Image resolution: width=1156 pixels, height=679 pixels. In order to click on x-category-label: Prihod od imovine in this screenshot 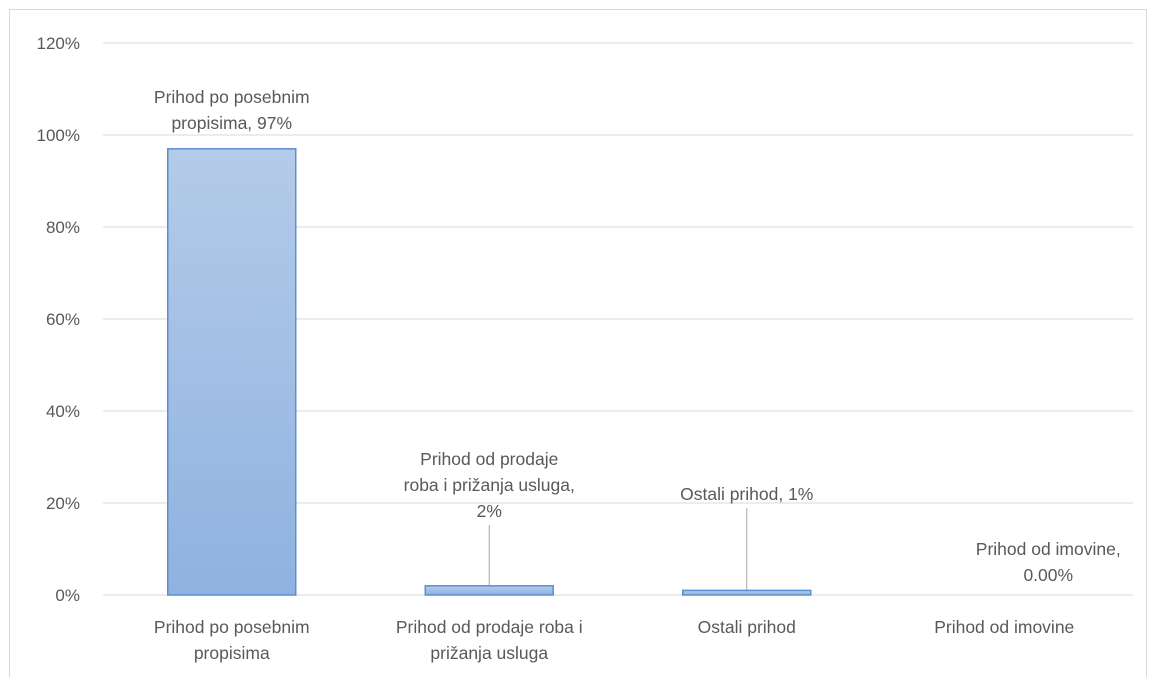, I will do `click(1004, 627)`.